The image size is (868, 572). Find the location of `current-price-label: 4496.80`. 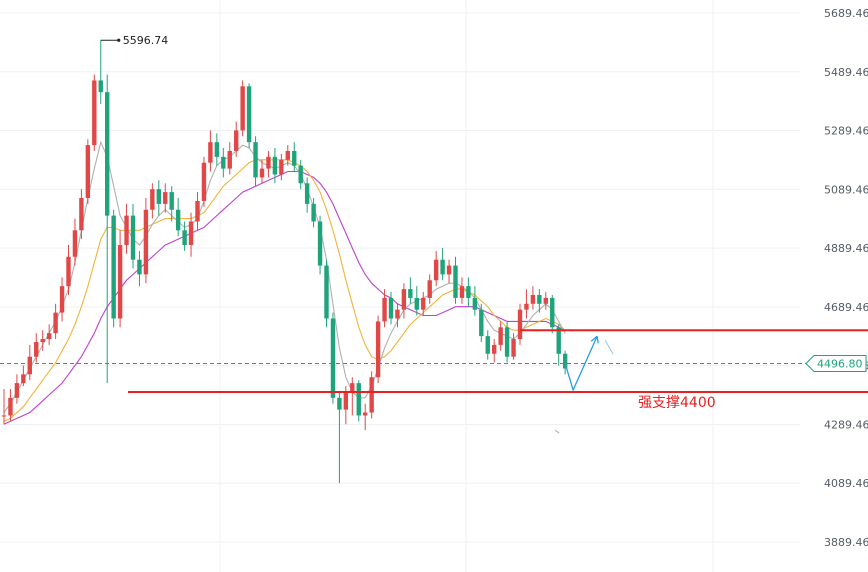

current-price-label: 4496.80 is located at coordinates (840, 364).